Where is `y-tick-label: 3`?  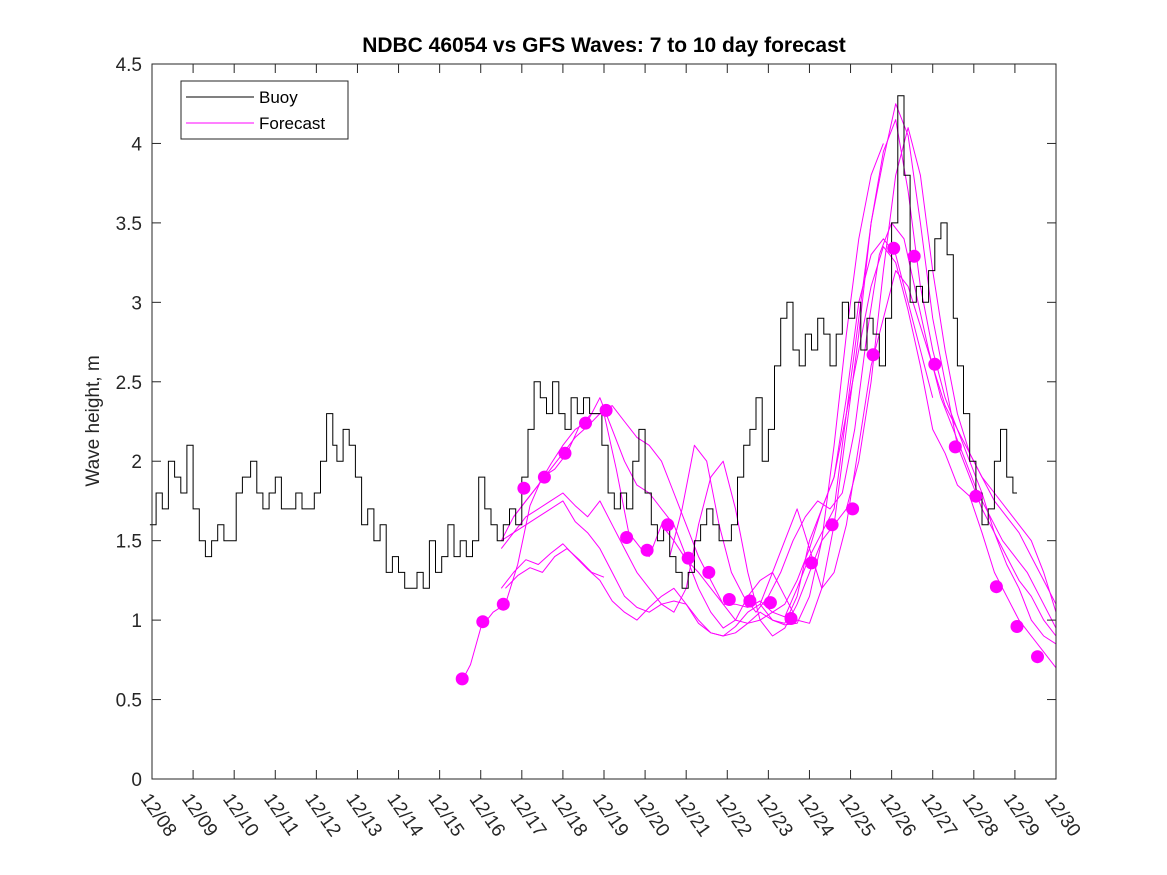 y-tick-label: 3 is located at coordinates (136, 303).